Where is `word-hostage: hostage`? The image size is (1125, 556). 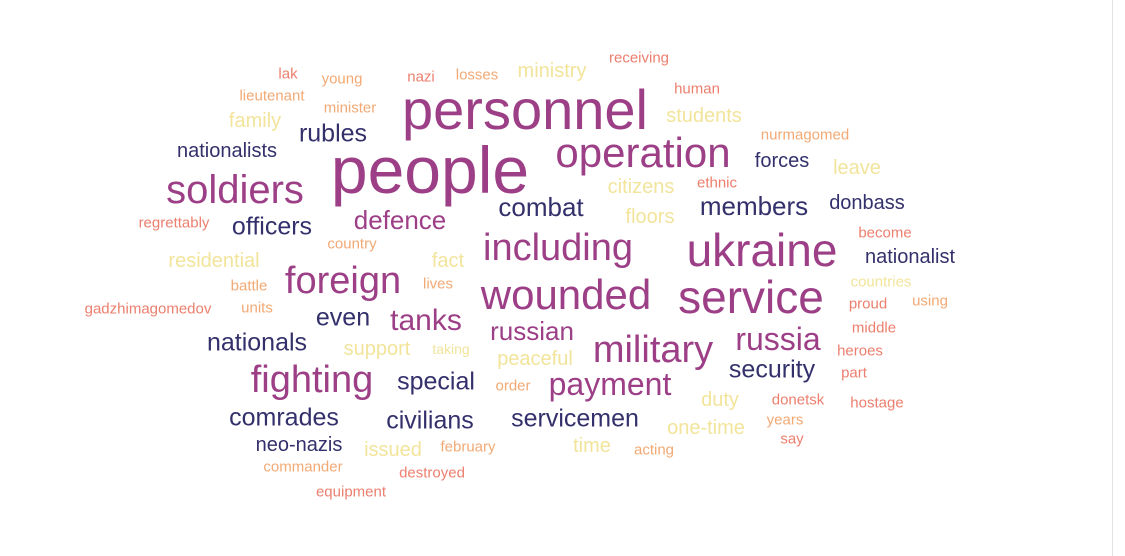 word-hostage: hostage is located at coordinates (877, 403).